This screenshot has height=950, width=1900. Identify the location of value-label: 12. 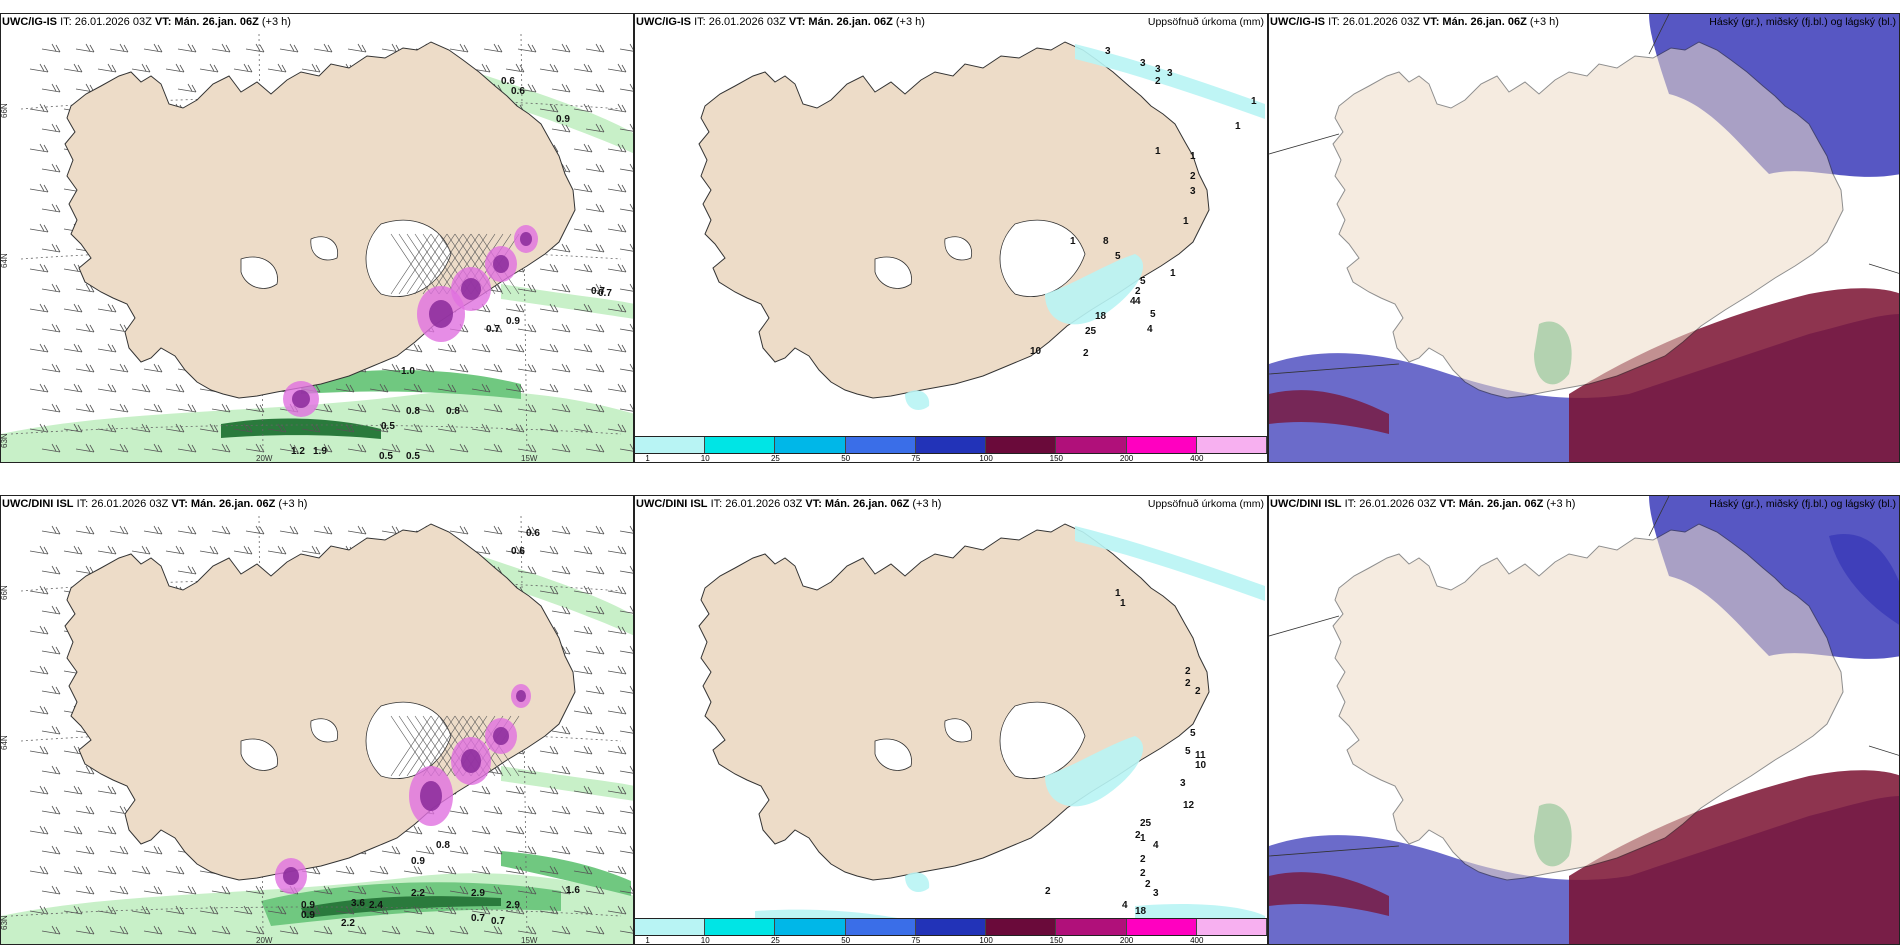
(1189, 805).